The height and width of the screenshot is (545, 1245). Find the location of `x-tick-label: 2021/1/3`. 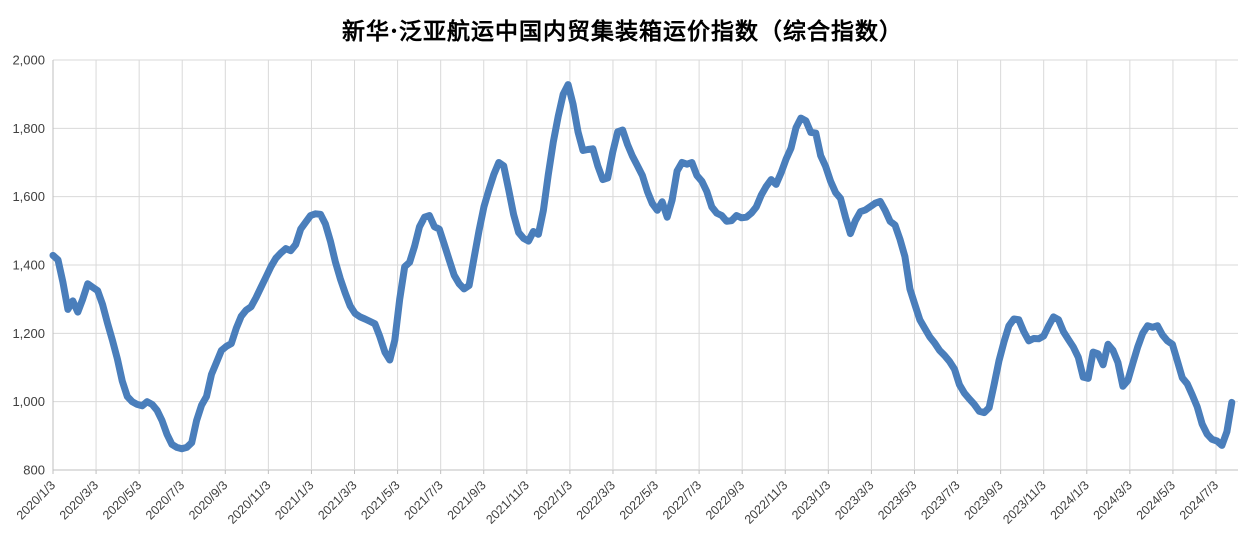

x-tick-label: 2021/1/3 is located at coordinates (294, 500).